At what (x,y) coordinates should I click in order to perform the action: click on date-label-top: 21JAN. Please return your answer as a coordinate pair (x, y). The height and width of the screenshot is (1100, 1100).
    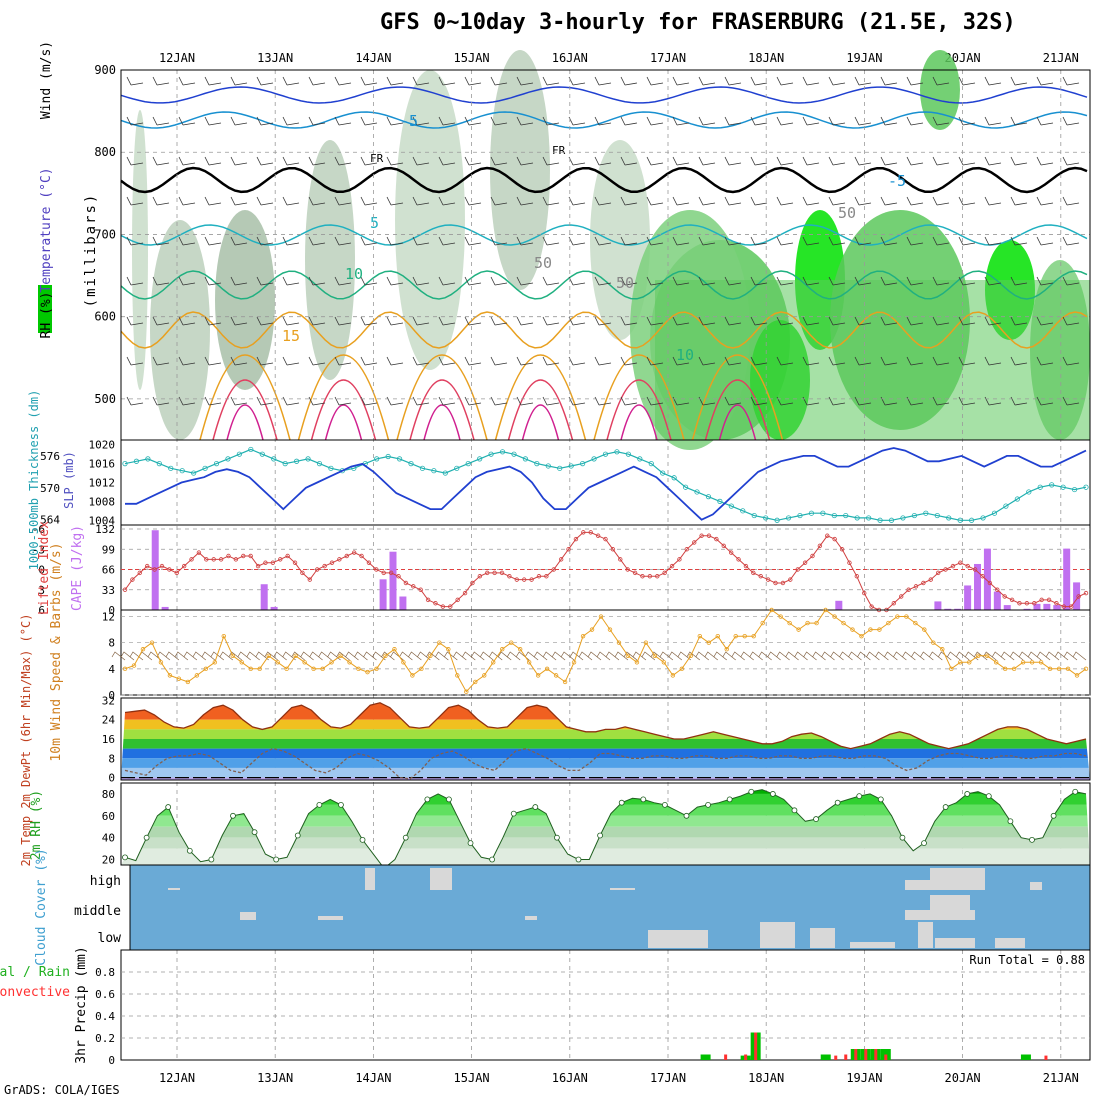
    Looking at the image, I should click on (1061, 58).